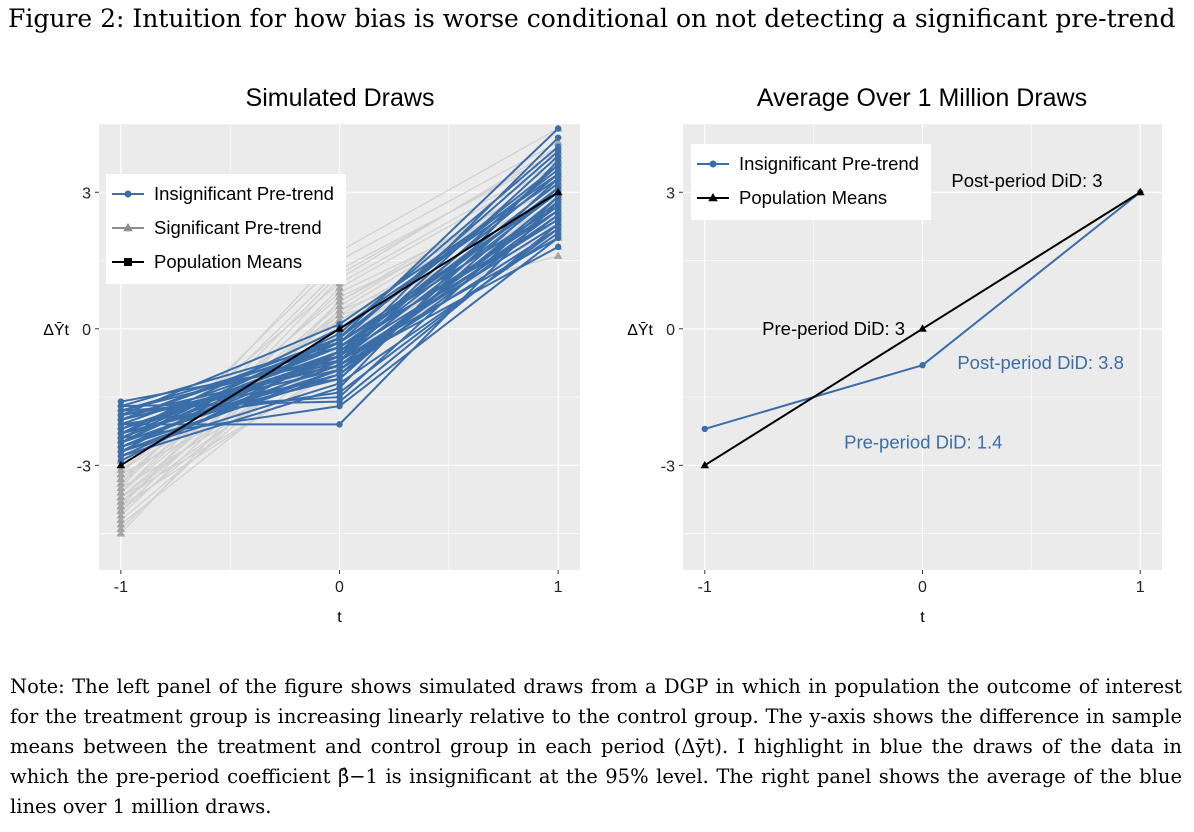  I want to click on legend-box, so click(811, 182).